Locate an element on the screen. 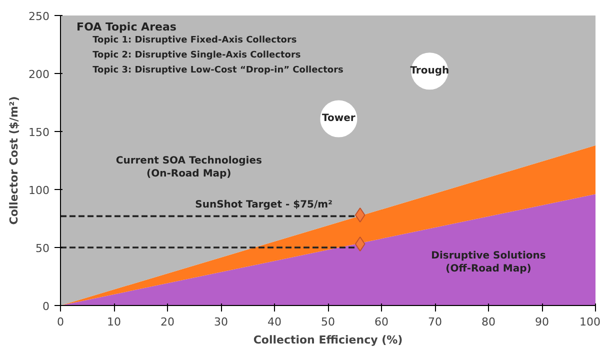  y-axis-title: Collector Cost ($/m²) is located at coordinates (14, 160).